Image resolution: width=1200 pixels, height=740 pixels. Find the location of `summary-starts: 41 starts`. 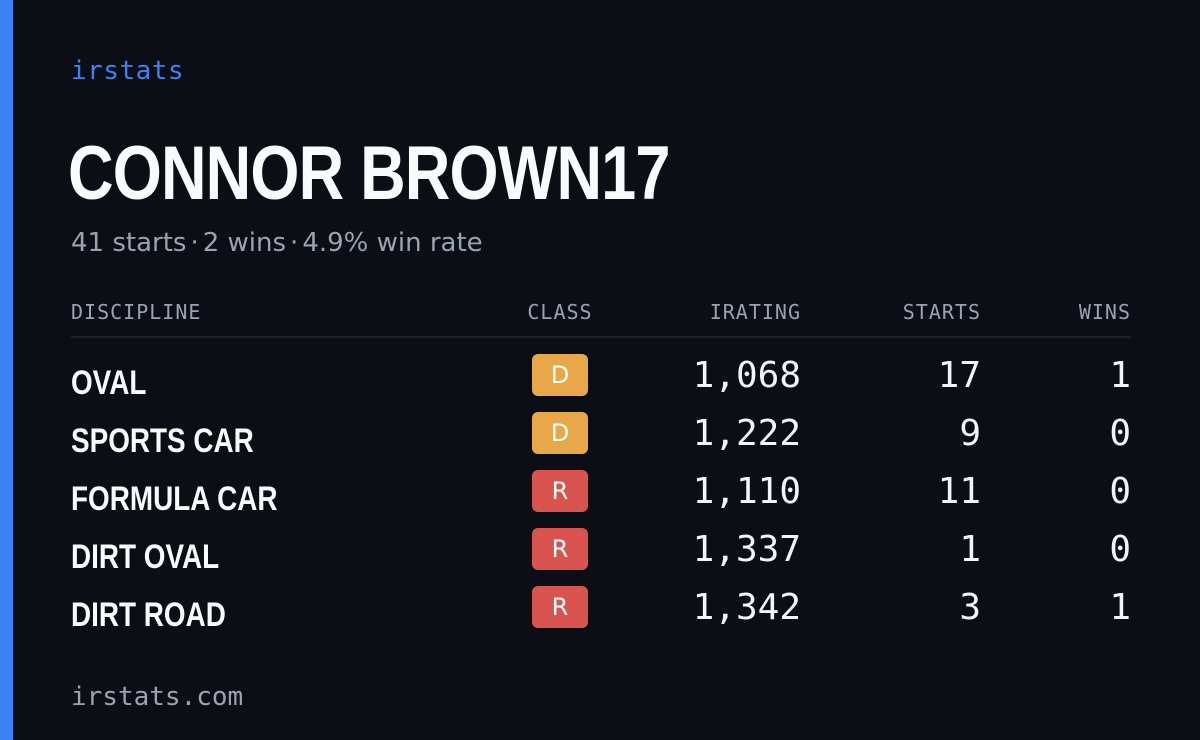

summary-starts: 41 starts is located at coordinates (129, 243).